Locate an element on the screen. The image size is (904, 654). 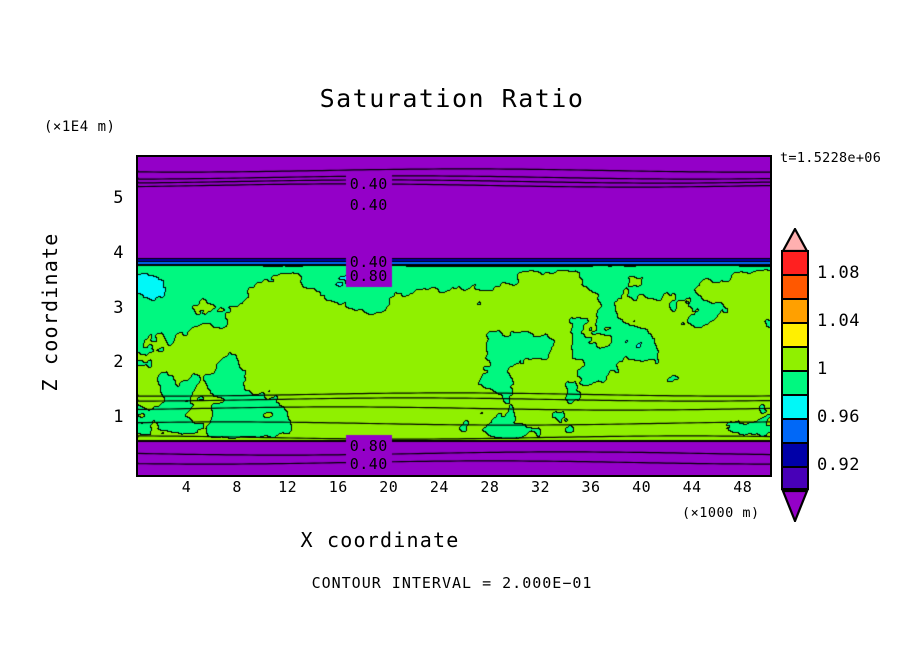
colorbar-under-arrow is located at coordinates (795, 506).